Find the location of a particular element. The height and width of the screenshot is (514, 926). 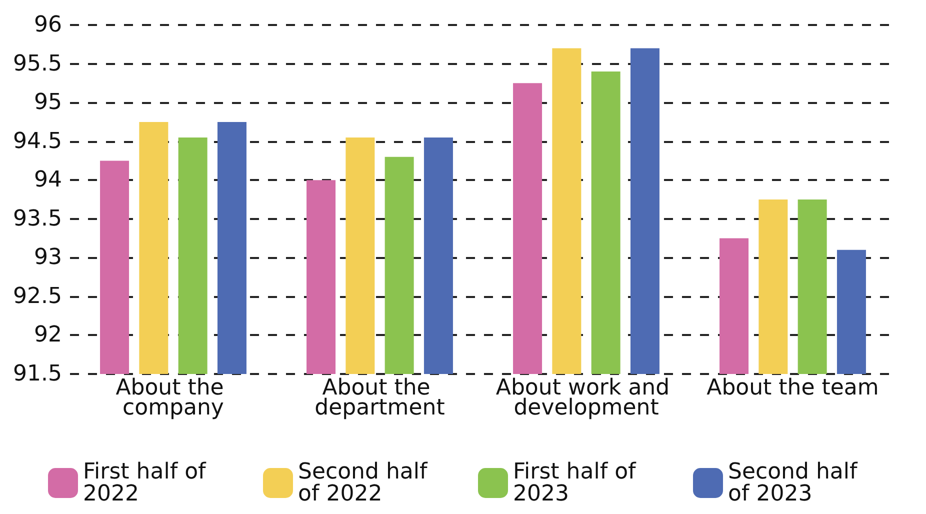

legend-label: Second half of 2023 is located at coordinates (796, 483).